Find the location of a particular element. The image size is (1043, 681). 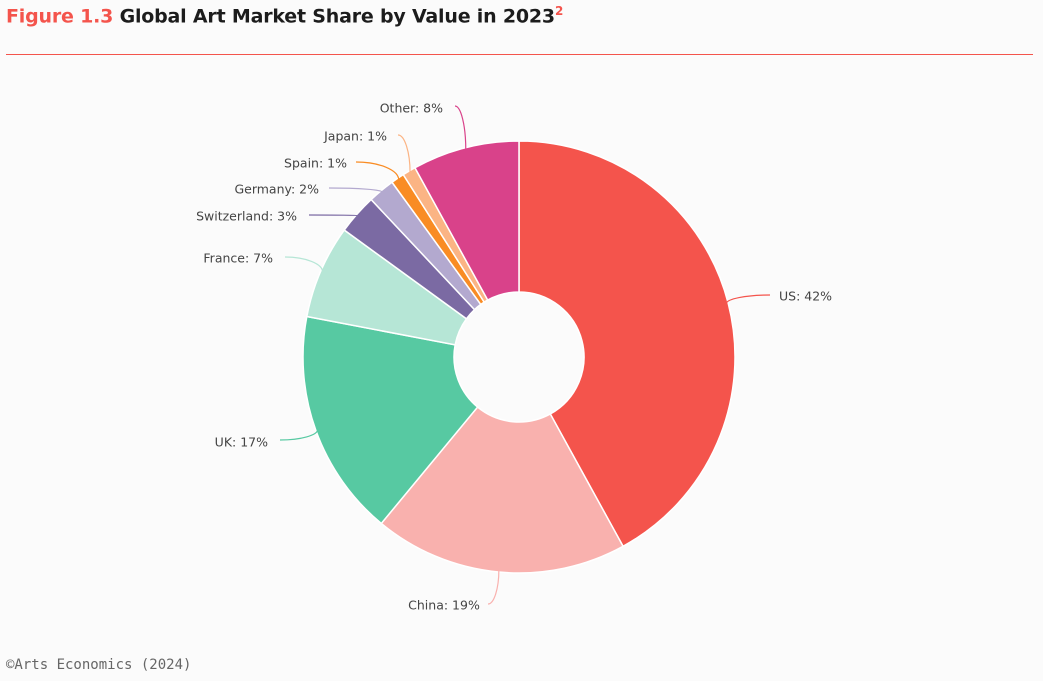

slice-label-france: France: 7% is located at coordinates (238, 258).